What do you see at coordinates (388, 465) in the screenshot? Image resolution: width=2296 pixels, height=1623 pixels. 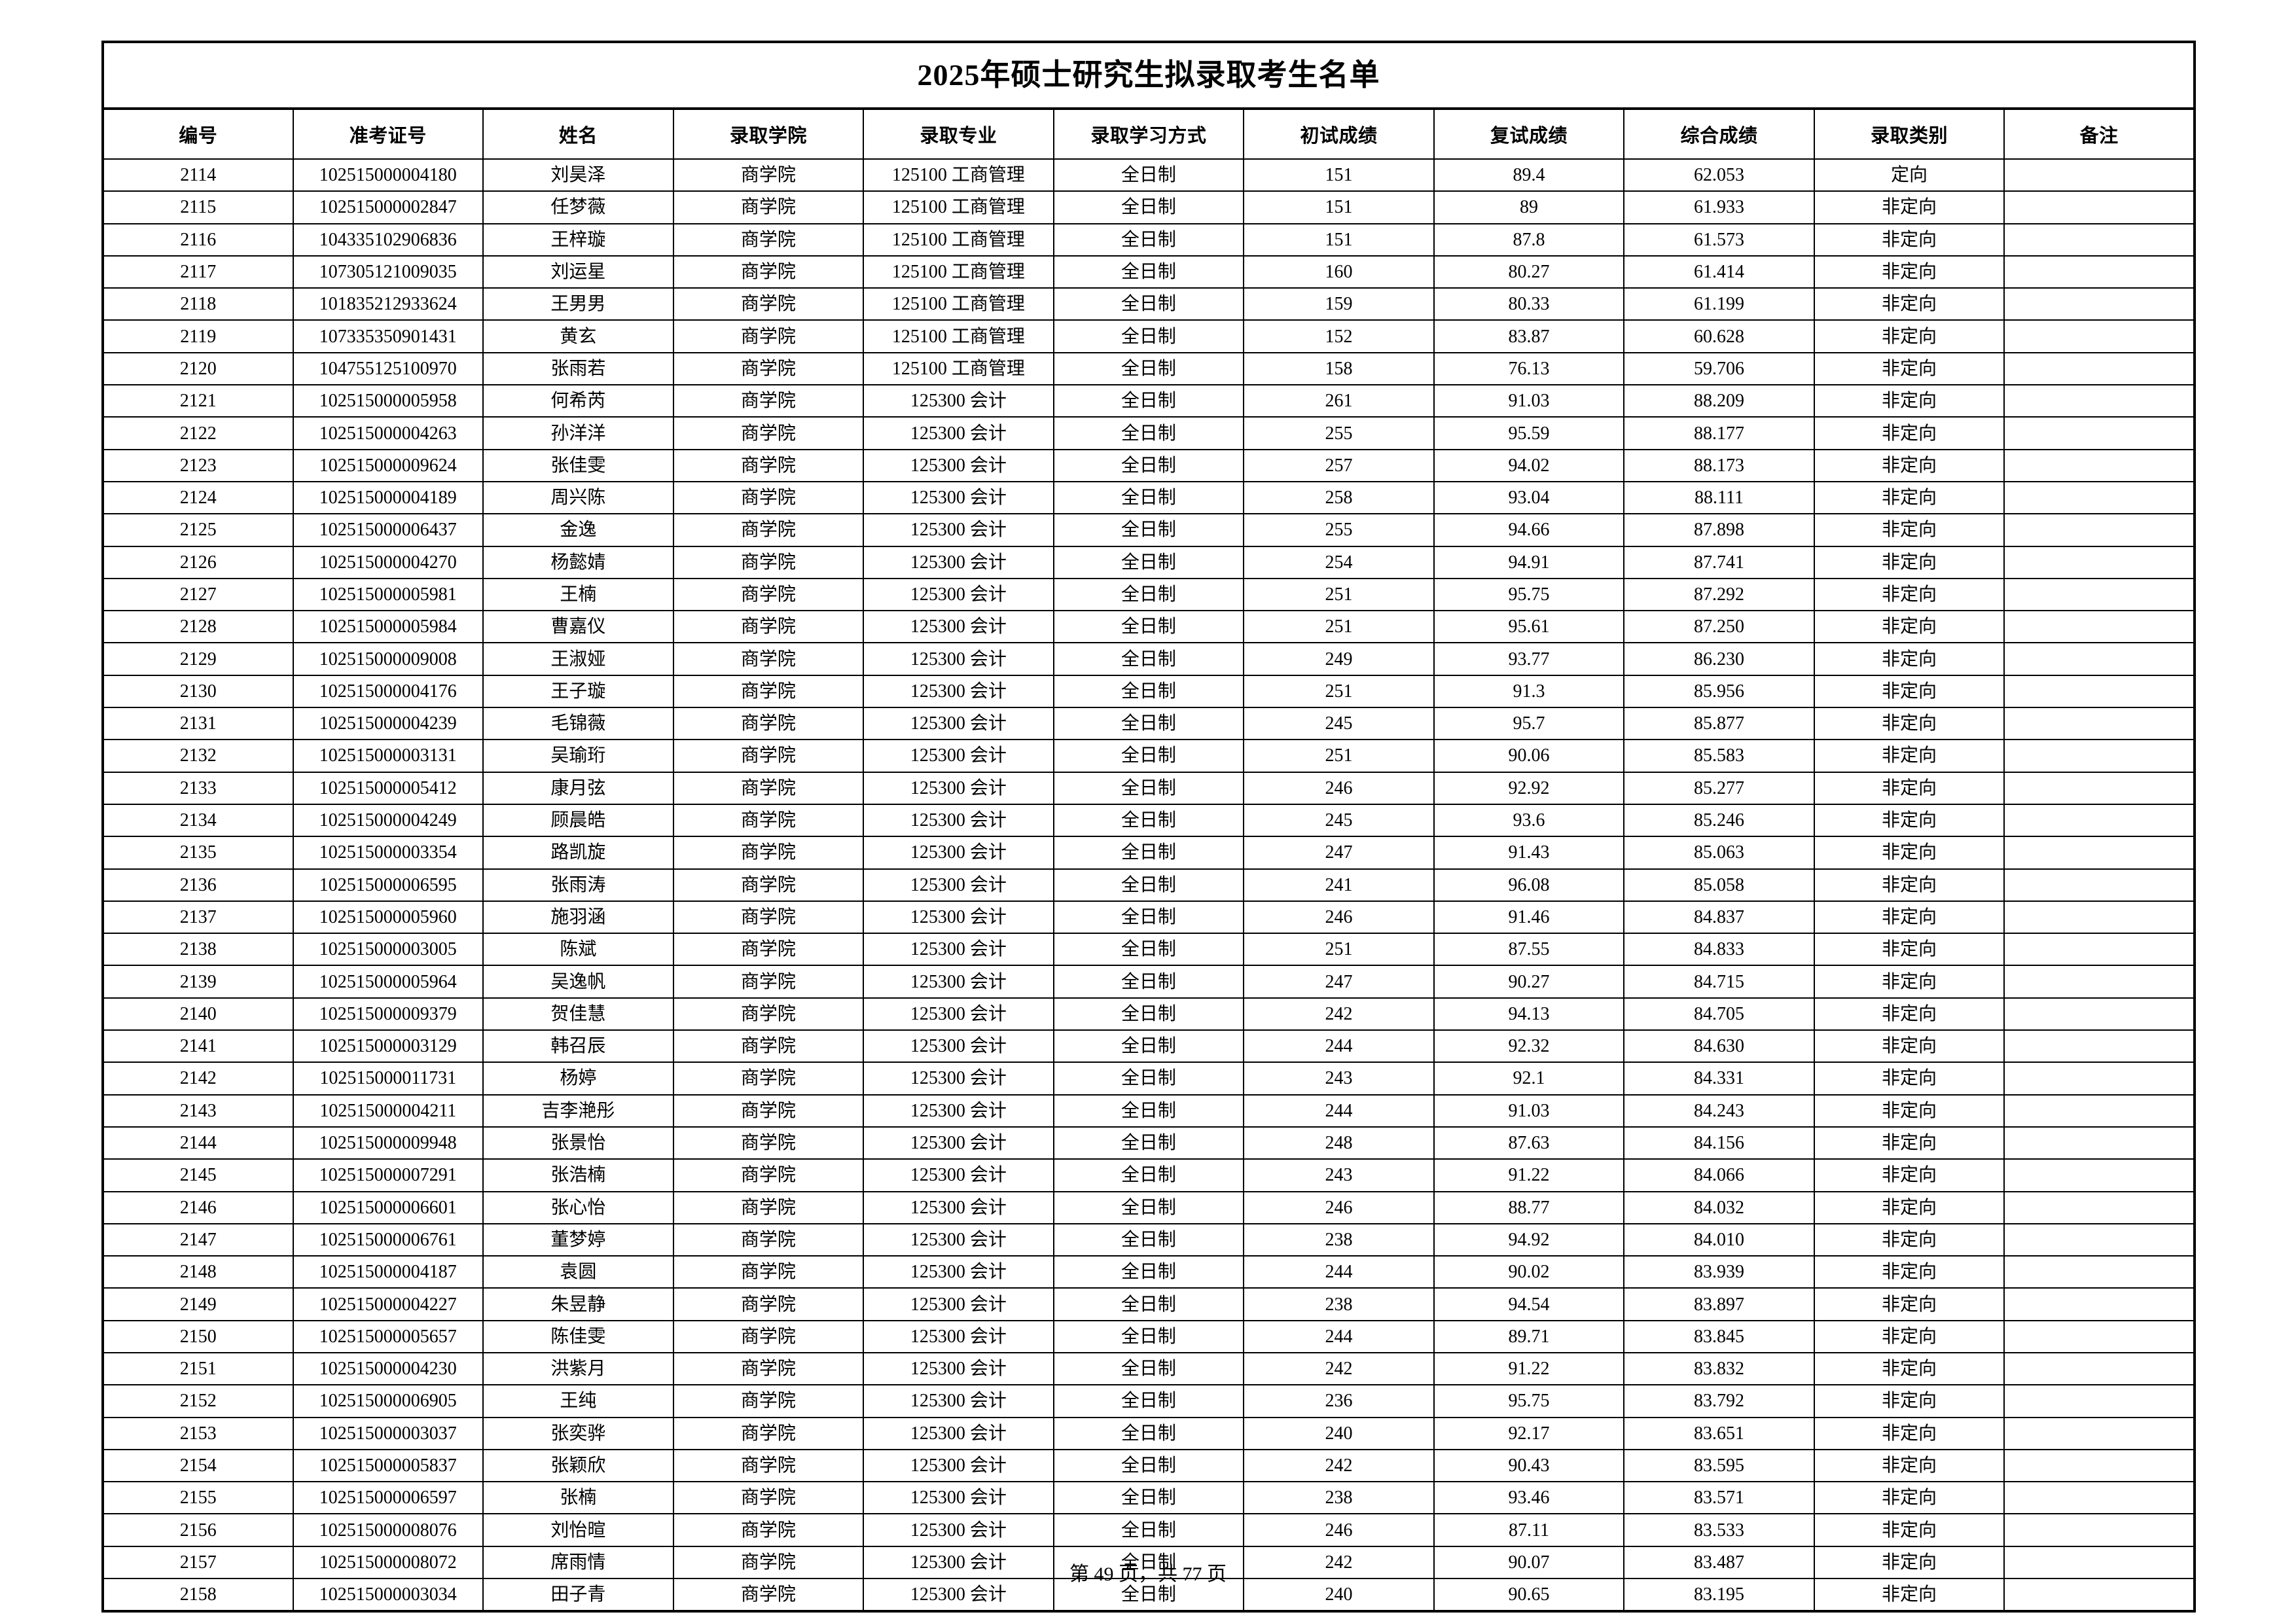 I see `cell-ticket: 102515000009624` at bounding box center [388, 465].